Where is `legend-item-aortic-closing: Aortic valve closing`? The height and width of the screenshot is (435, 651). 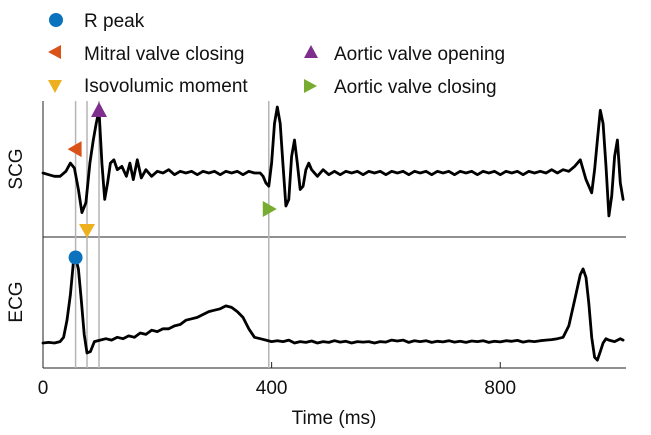 legend-item-aortic-closing: Aortic valve closing is located at coordinates (400, 87).